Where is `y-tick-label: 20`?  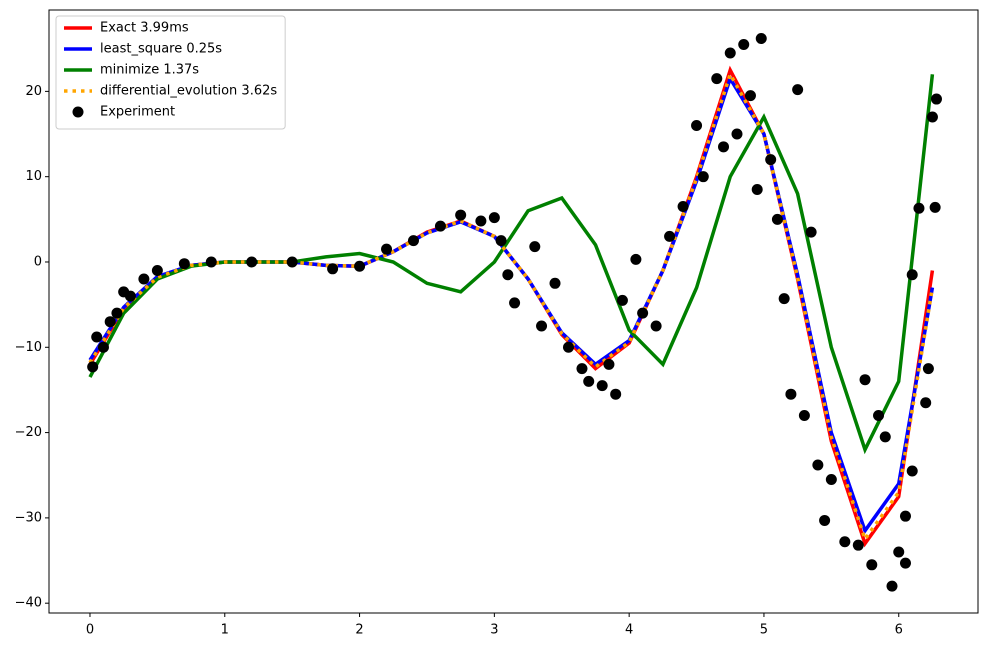 y-tick-label: 20 is located at coordinates (33, 91).